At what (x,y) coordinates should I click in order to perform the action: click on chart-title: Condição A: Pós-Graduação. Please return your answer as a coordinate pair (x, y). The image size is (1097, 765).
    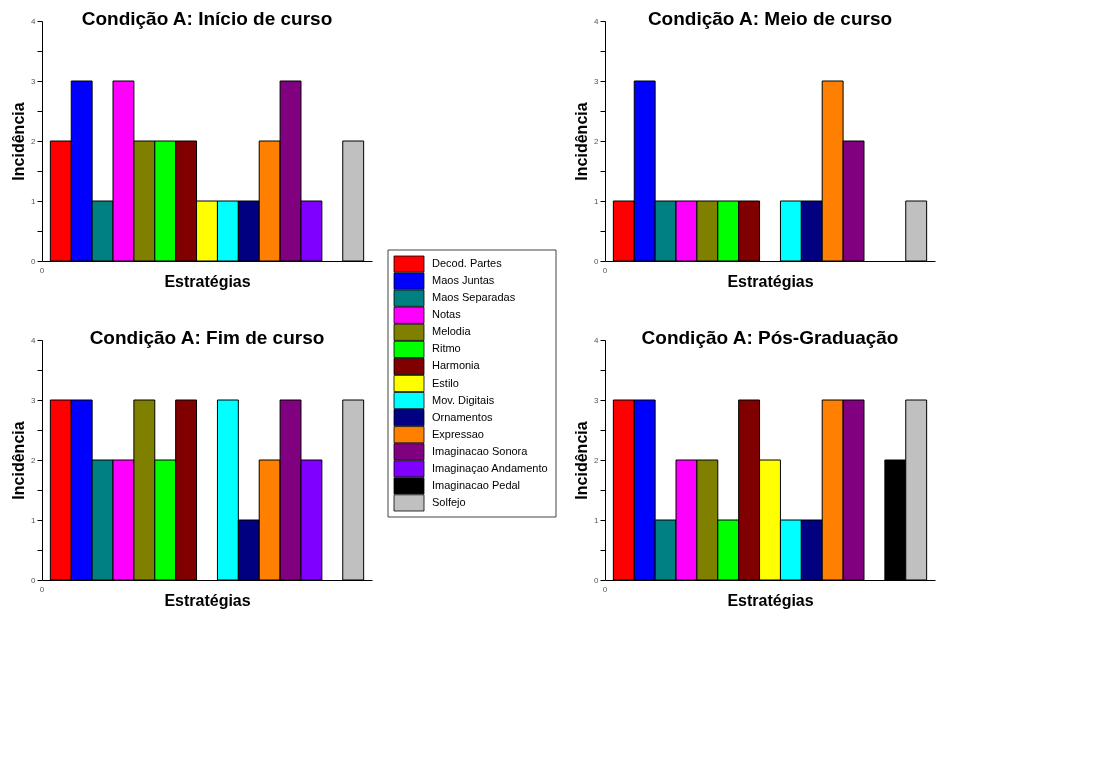
    Looking at the image, I should click on (770, 337).